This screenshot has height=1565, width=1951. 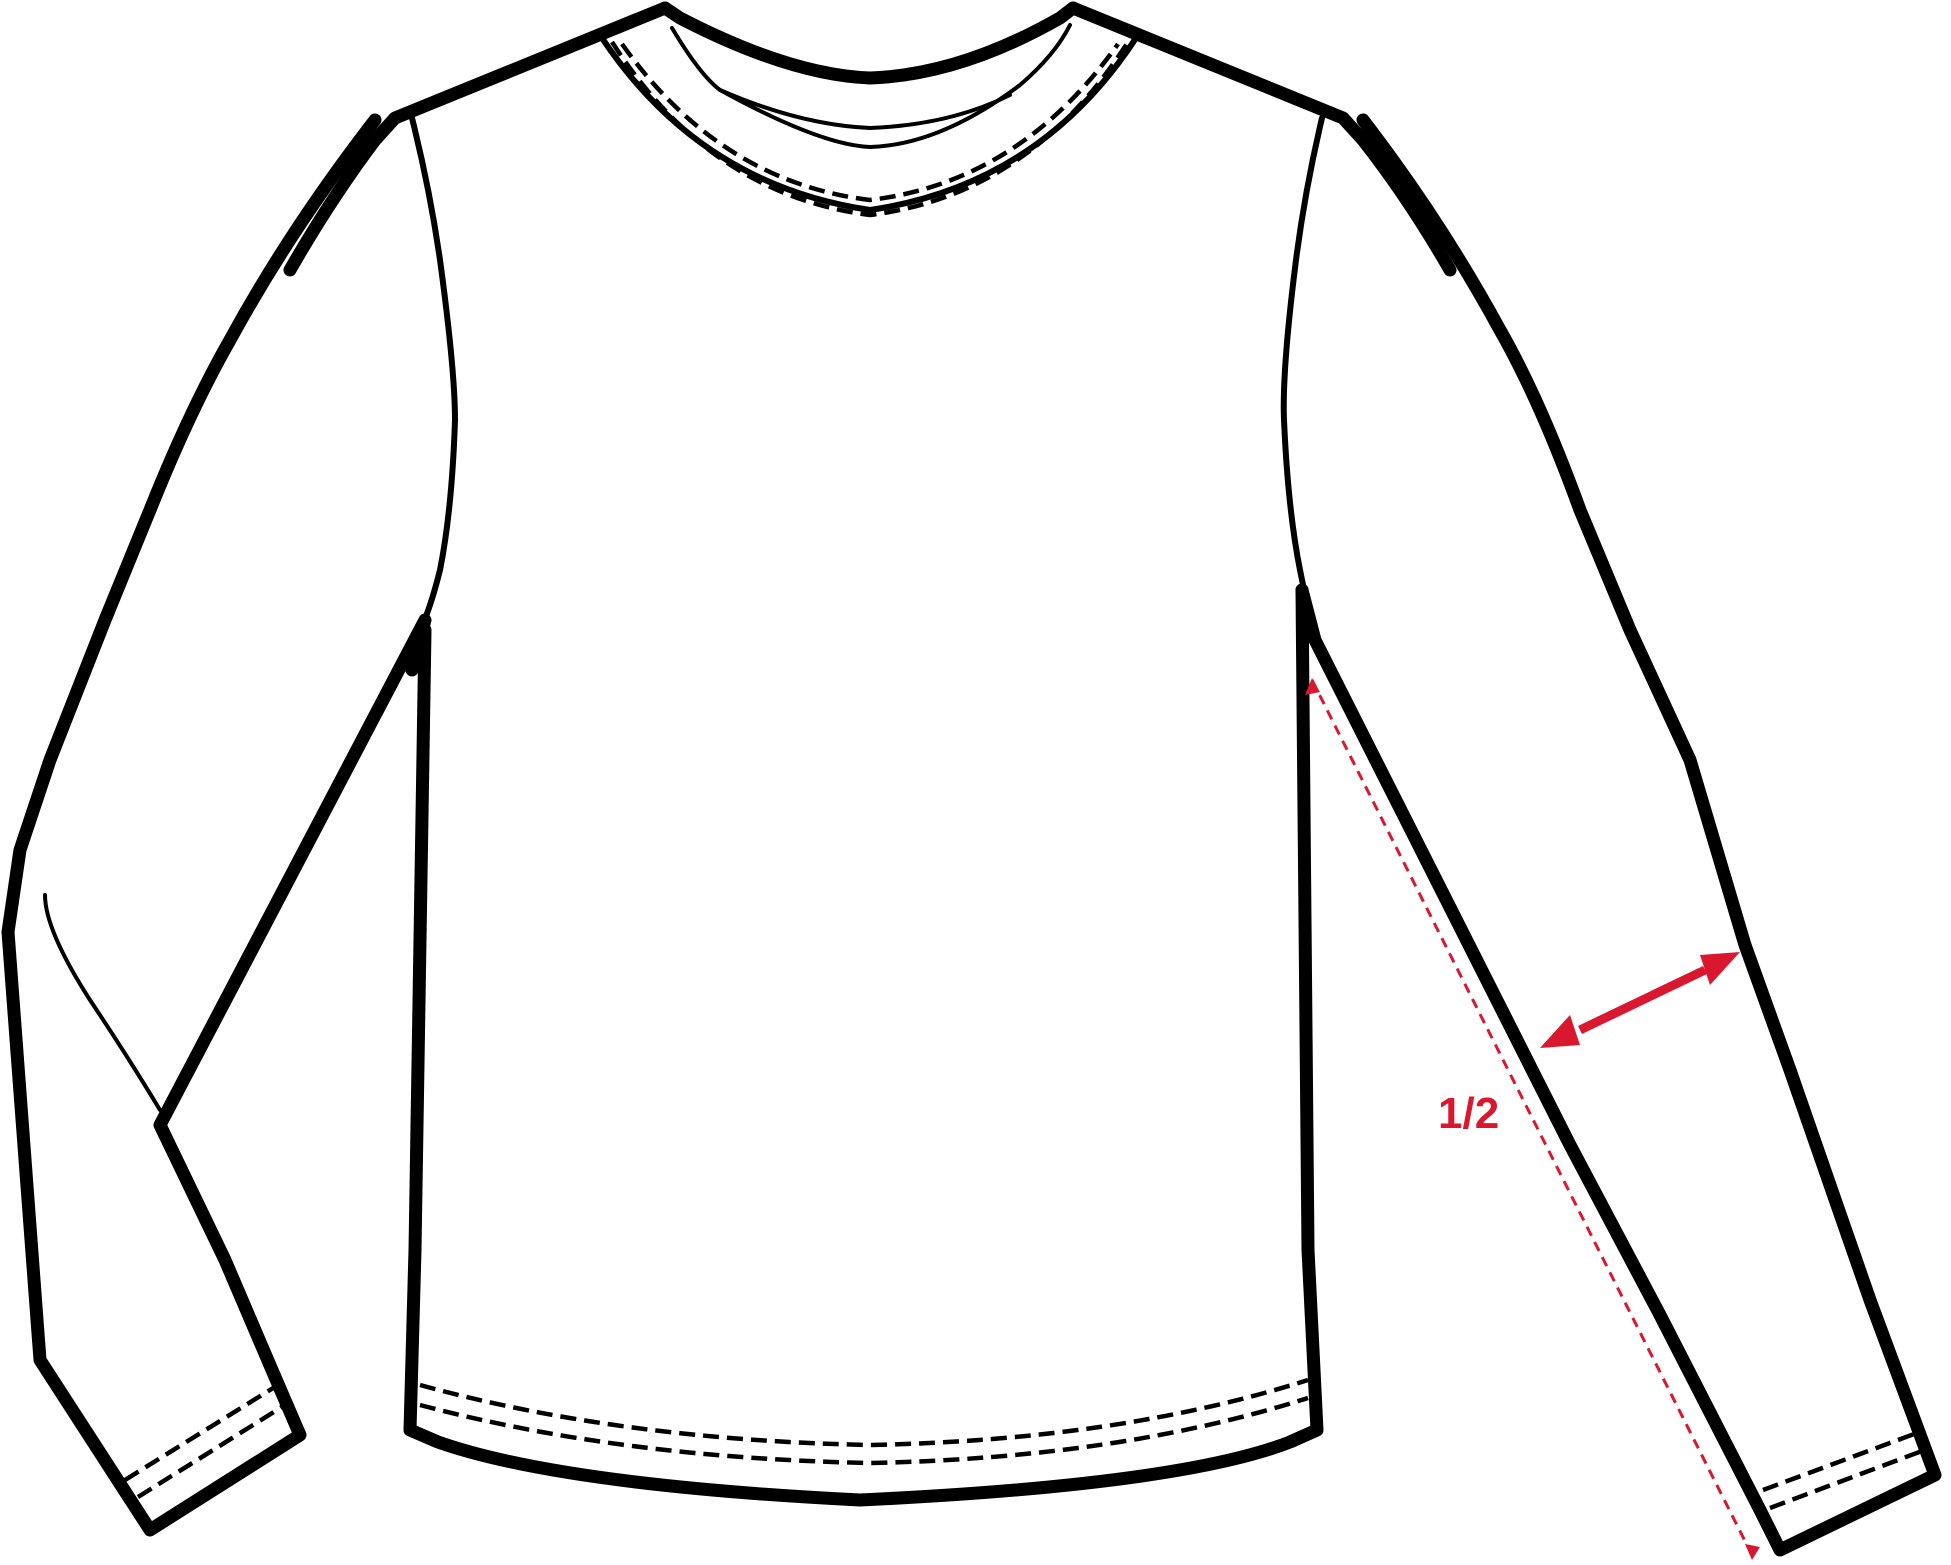 I want to click on neck-stitch-outer, so click(x=870, y=129).